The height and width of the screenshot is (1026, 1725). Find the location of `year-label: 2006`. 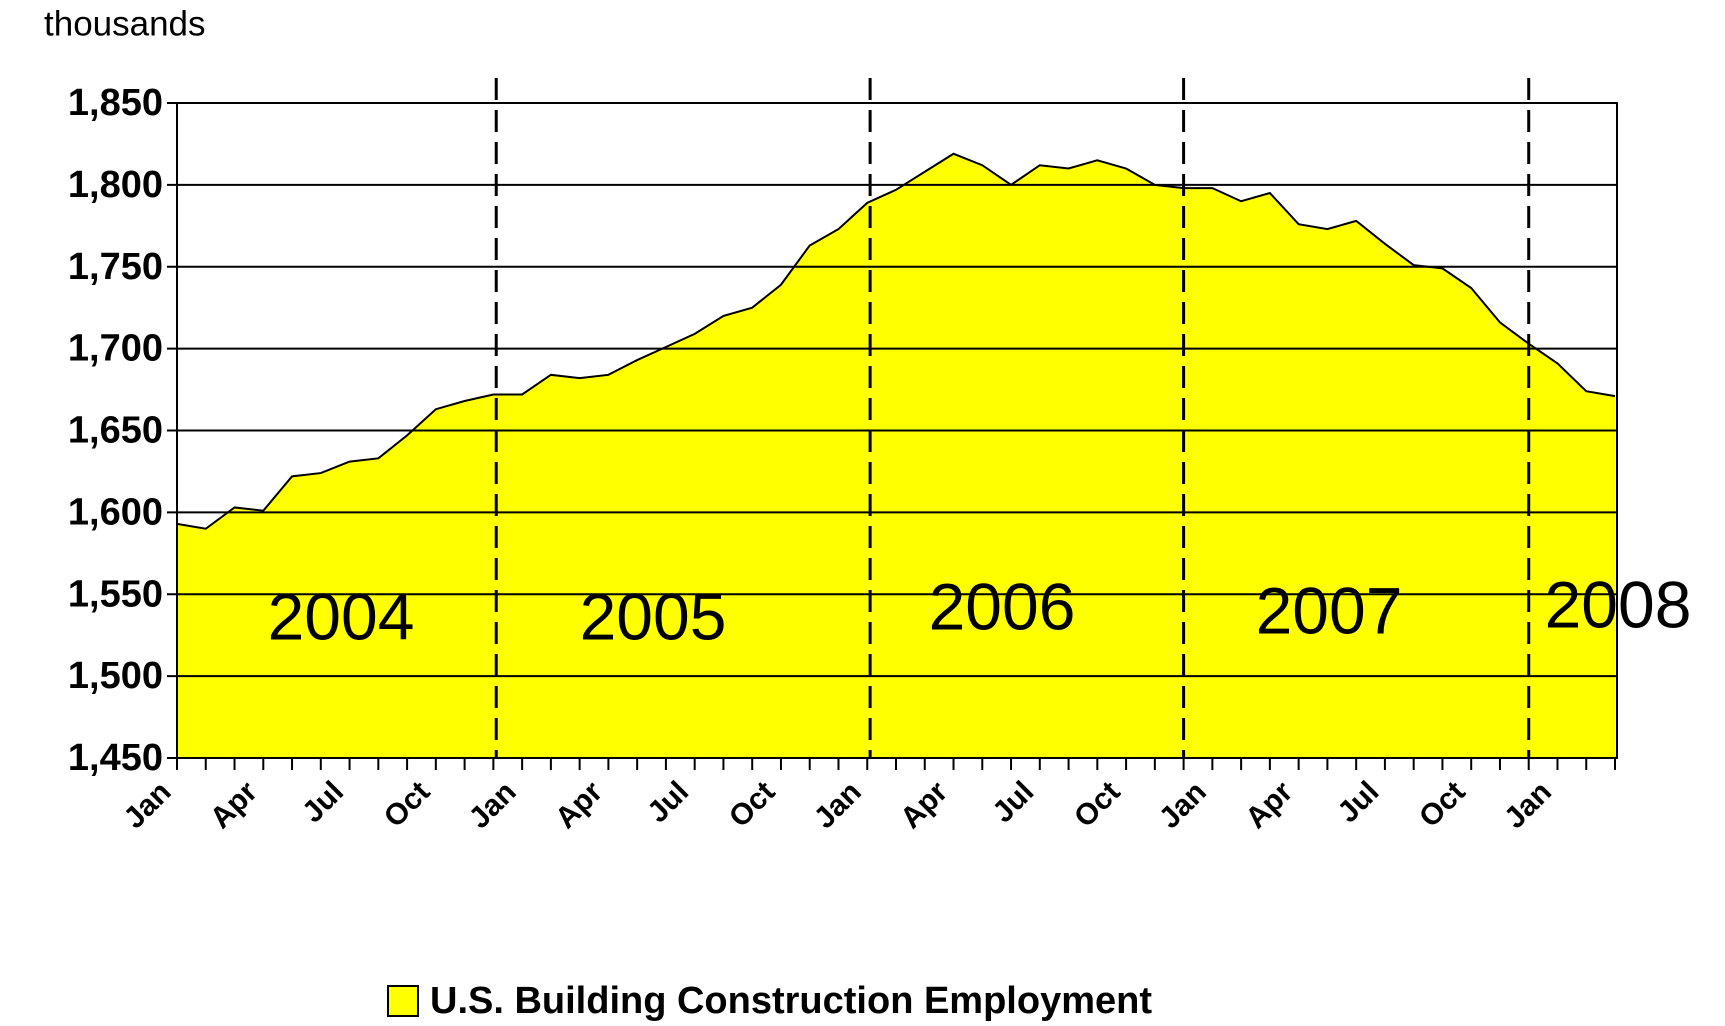

year-label: 2006 is located at coordinates (1002, 606).